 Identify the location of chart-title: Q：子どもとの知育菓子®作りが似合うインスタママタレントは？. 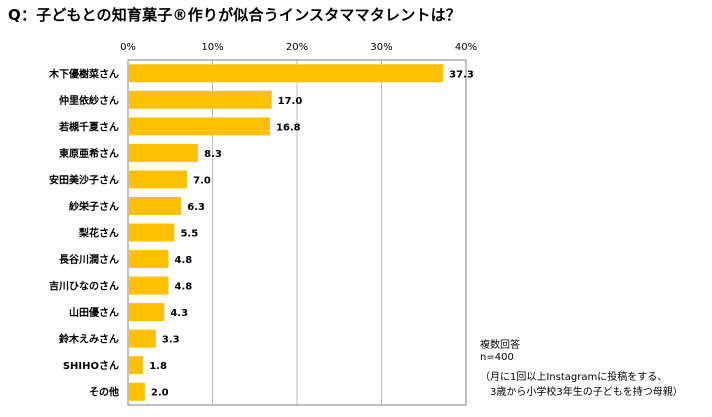
(235, 15).